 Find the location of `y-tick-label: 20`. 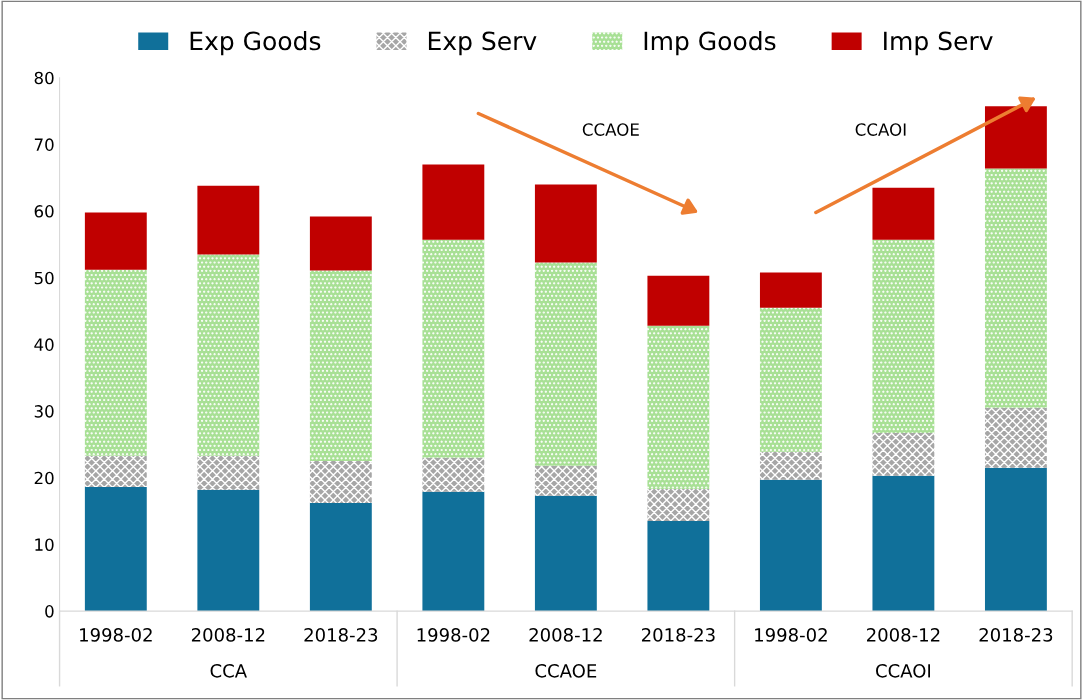

y-tick-label: 20 is located at coordinates (44, 478).